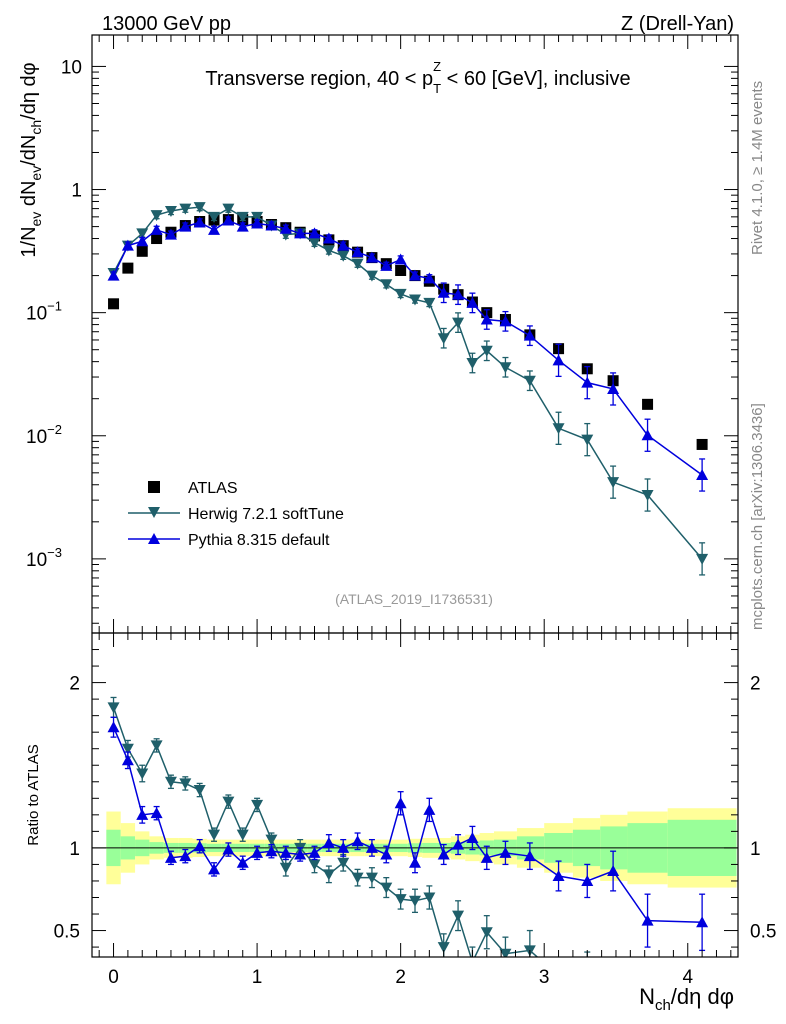  I want to click on header-left: 13000 GeV pp, so click(166, 24).